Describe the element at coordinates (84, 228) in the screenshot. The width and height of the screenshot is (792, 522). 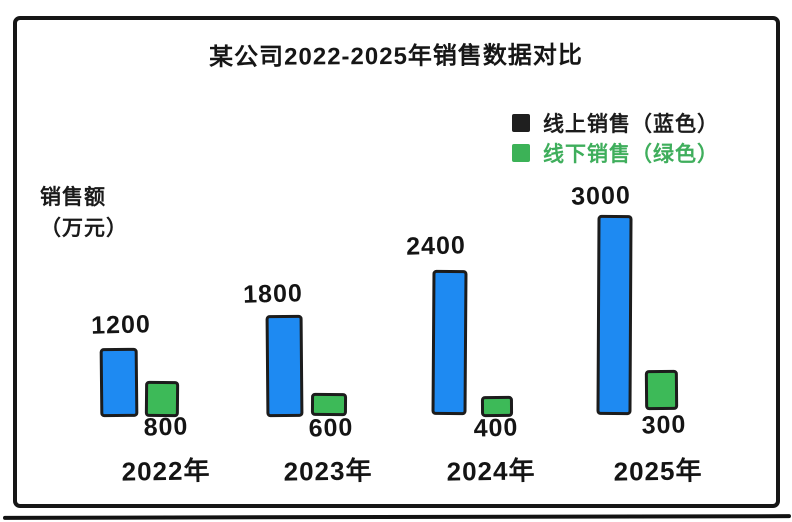
I see `y-axis-label-line2: （万元）` at that location.